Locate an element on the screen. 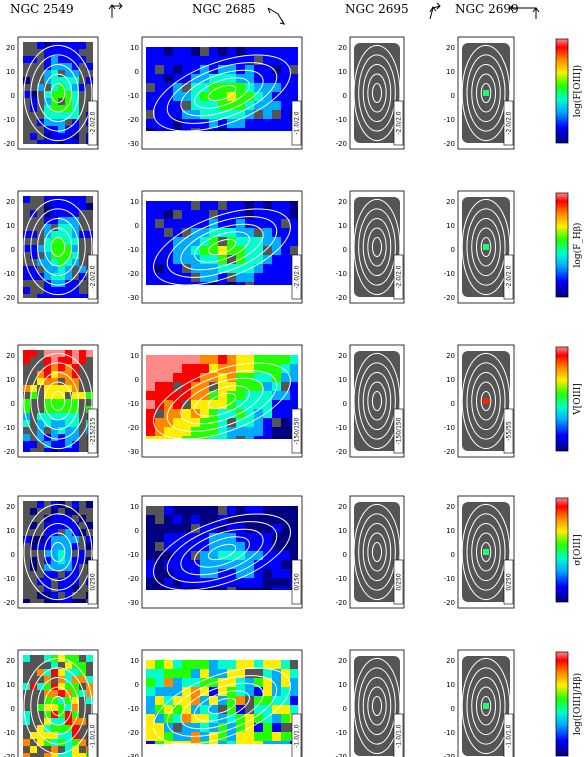  y-tick-label: 20 is located at coordinates (450, 48).